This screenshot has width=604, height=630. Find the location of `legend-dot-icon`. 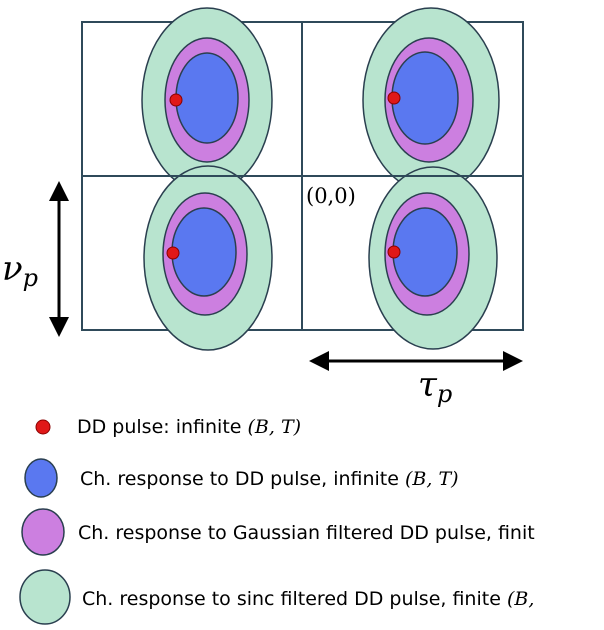

legend-dot-icon is located at coordinates (43, 427).